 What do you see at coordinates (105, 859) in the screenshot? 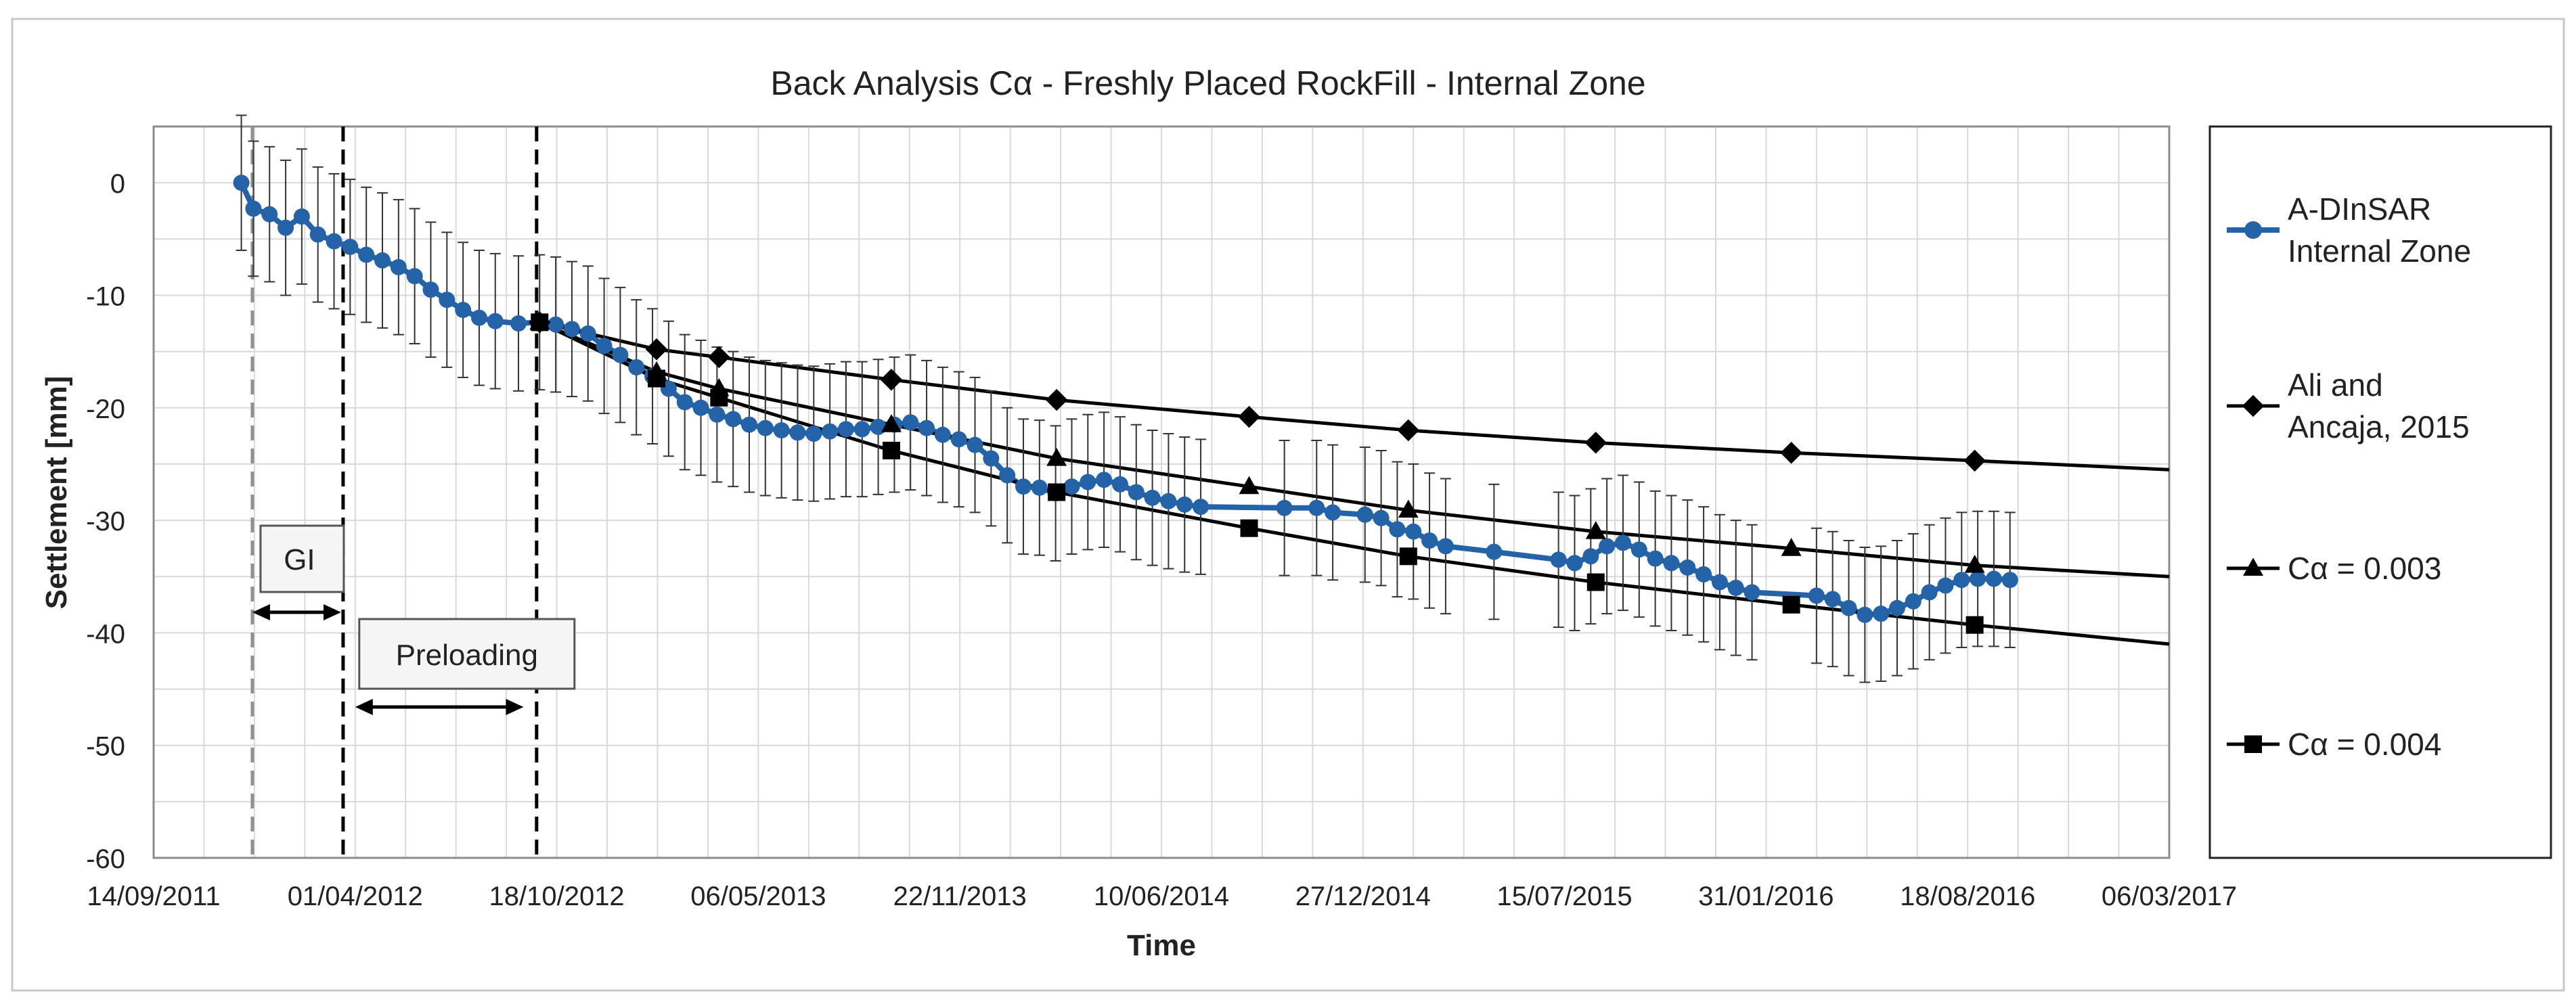
I see `y-tick-label: -60` at bounding box center [105, 859].